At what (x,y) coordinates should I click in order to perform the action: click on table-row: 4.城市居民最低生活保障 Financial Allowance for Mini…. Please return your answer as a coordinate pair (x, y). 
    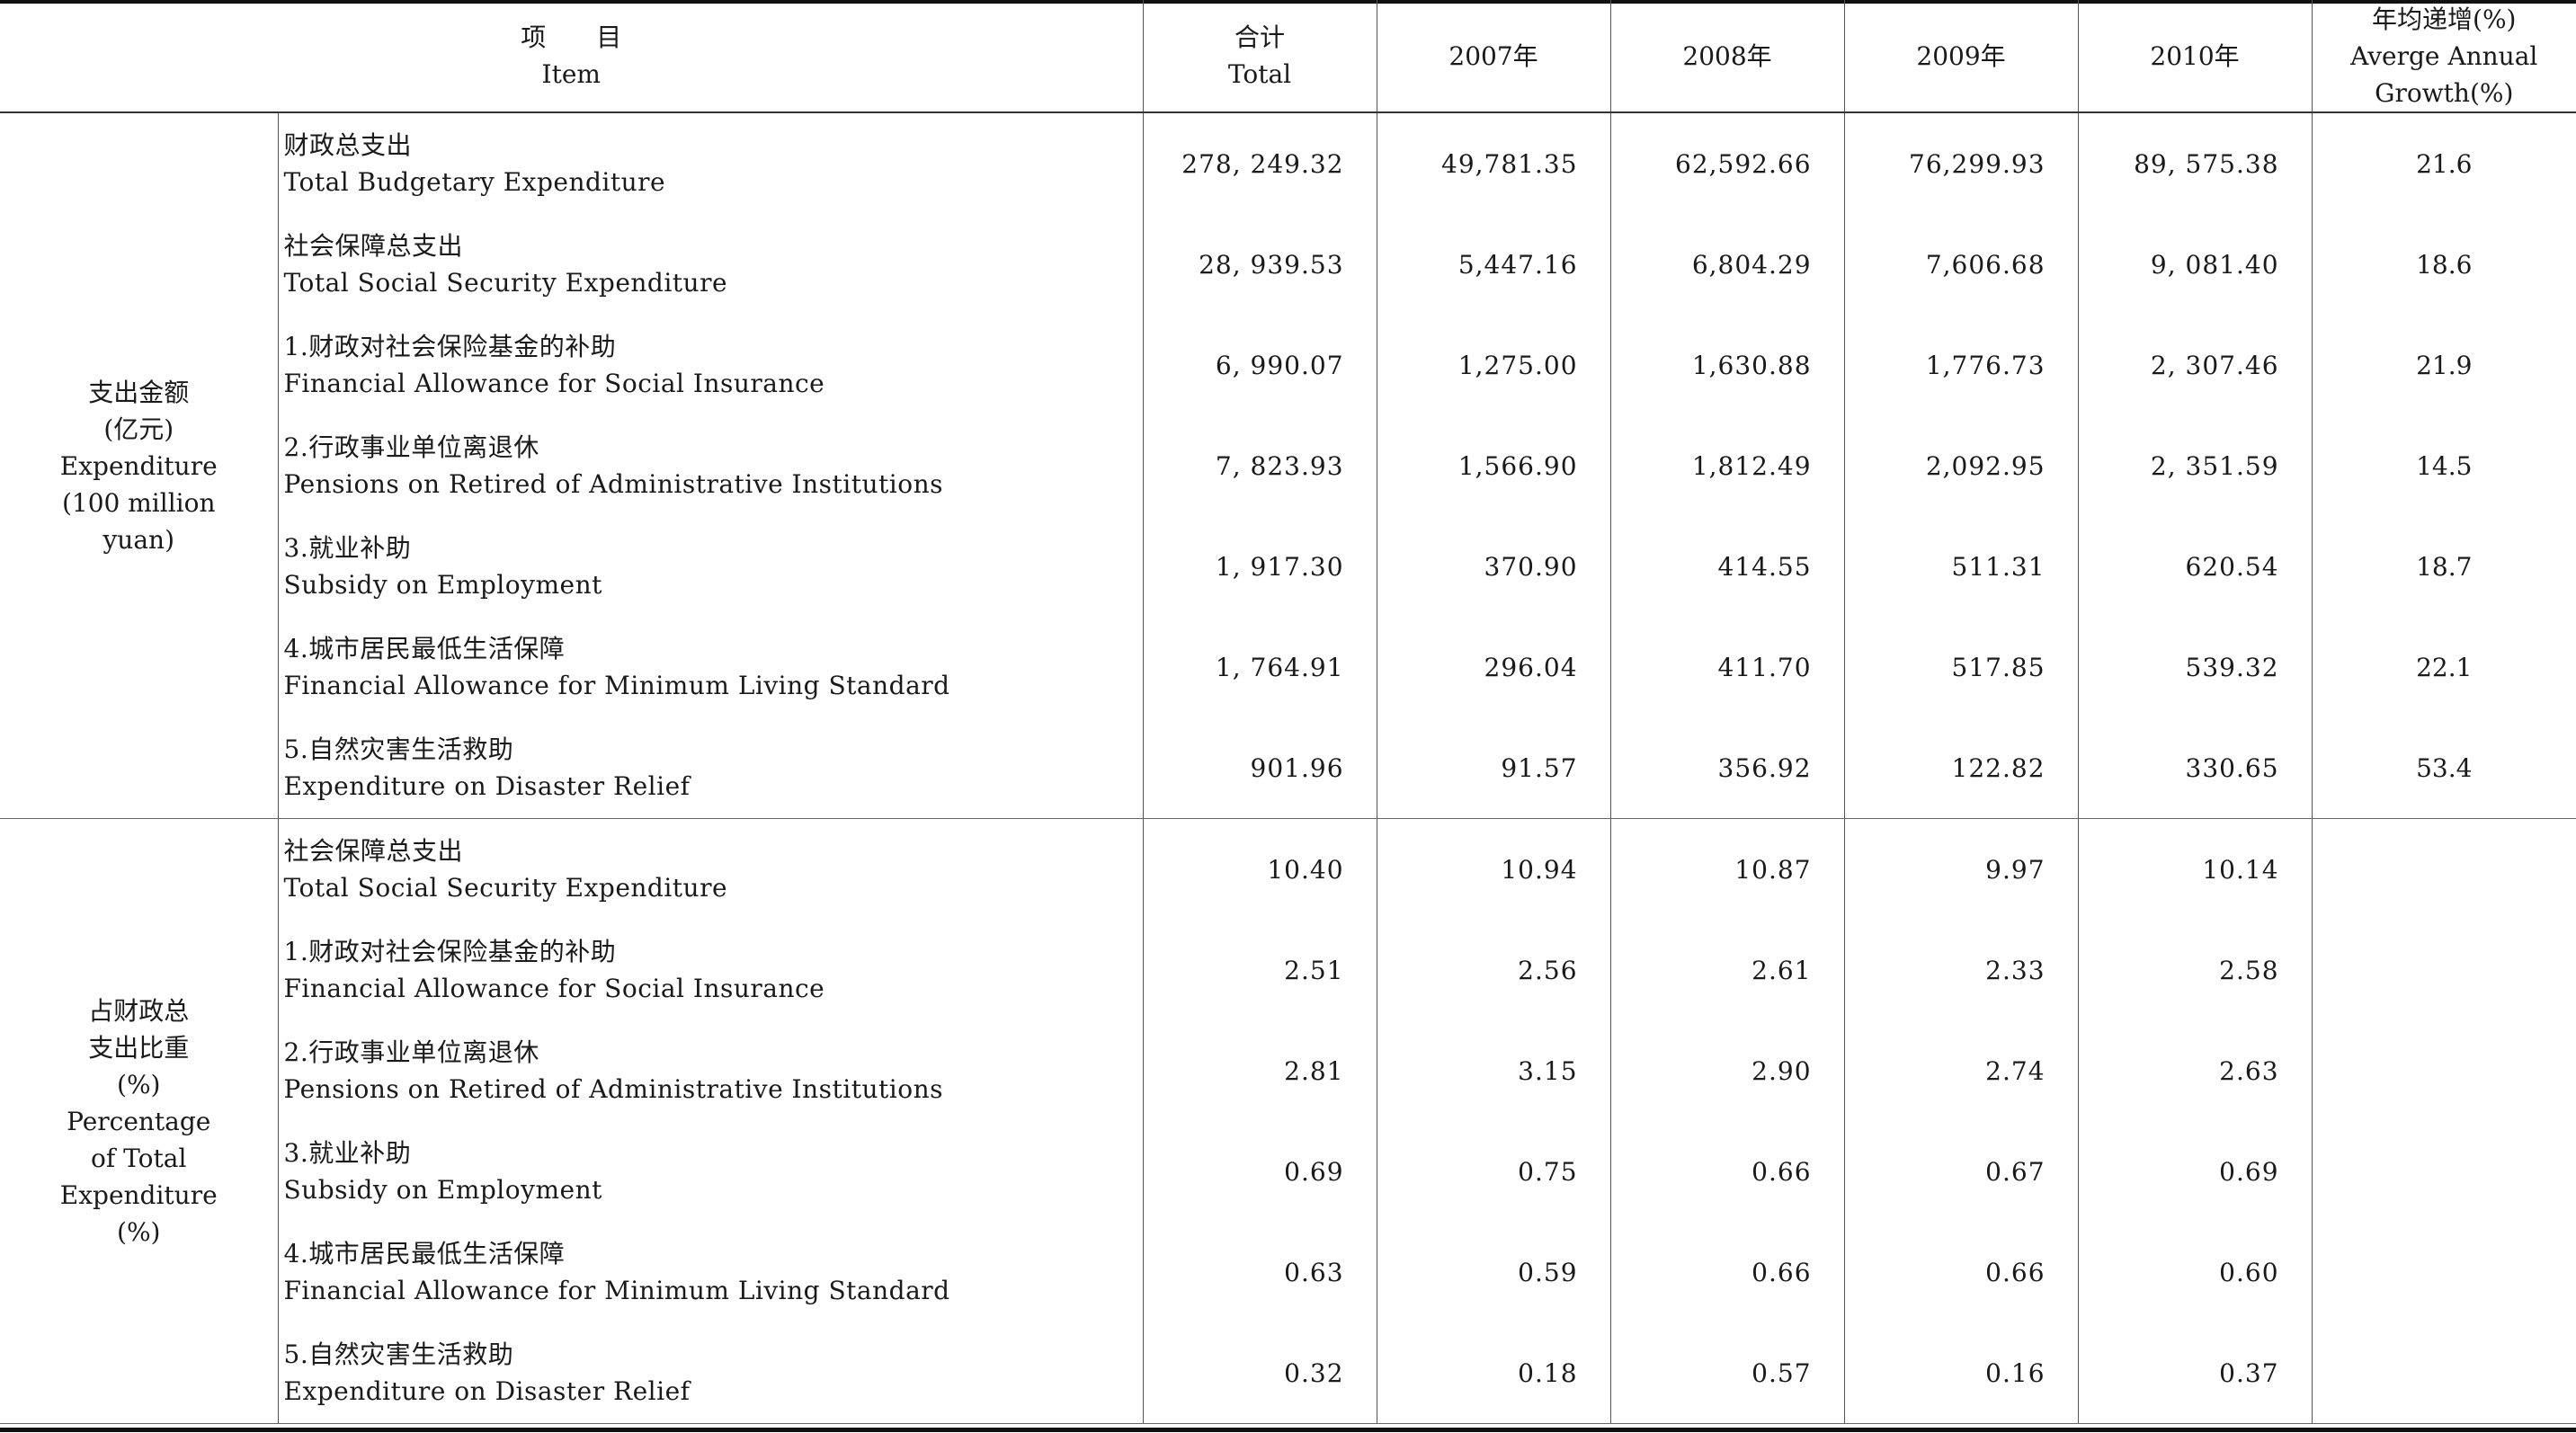
    Looking at the image, I should click on (1288, 1272).